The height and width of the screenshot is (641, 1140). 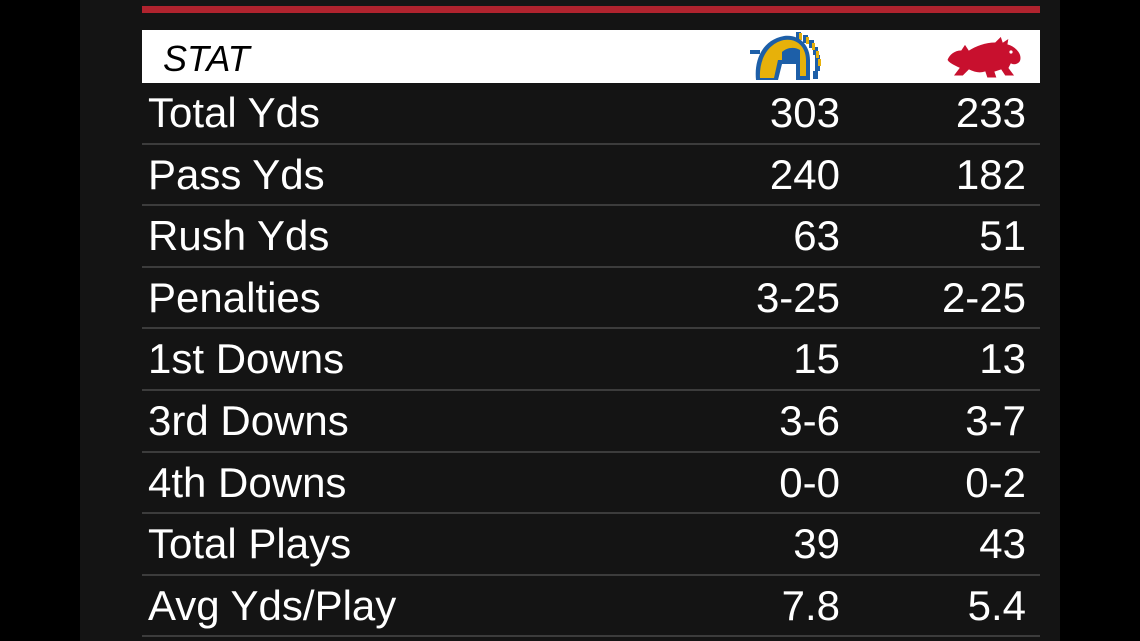 What do you see at coordinates (239, 236) in the screenshot?
I see `stat-label: Rush Yds` at bounding box center [239, 236].